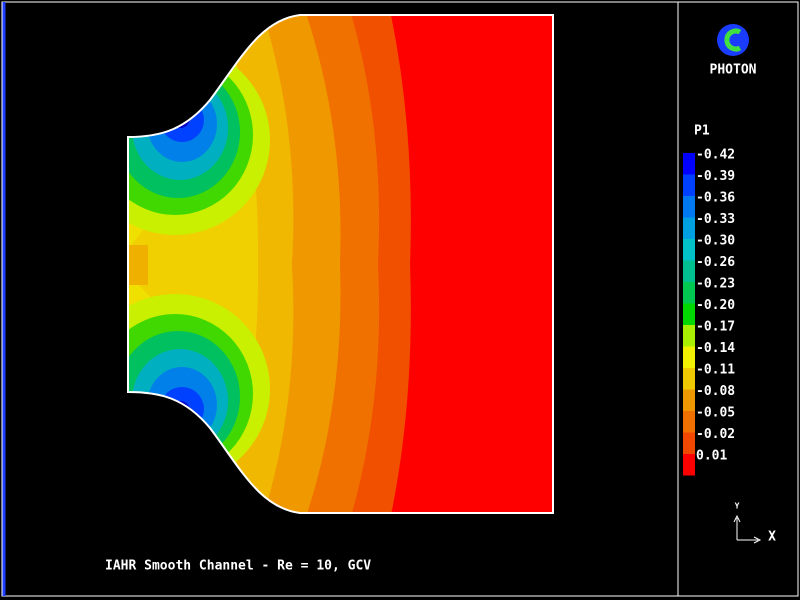  Describe the element at coordinates (772, 537) in the screenshot. I see `axis-label: X` at that location.